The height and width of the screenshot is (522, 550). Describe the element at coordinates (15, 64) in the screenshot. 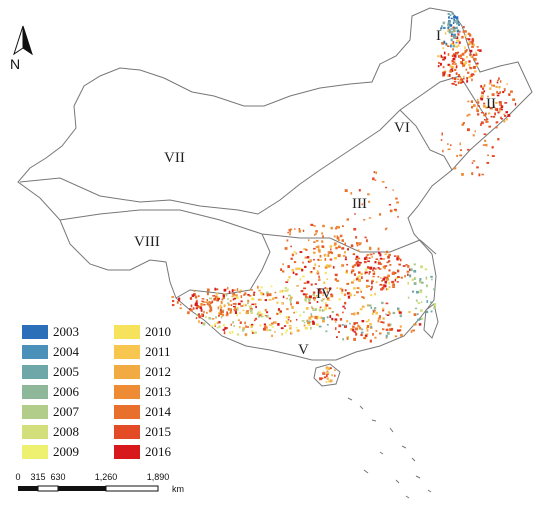

I see `north-label: N` at that location.